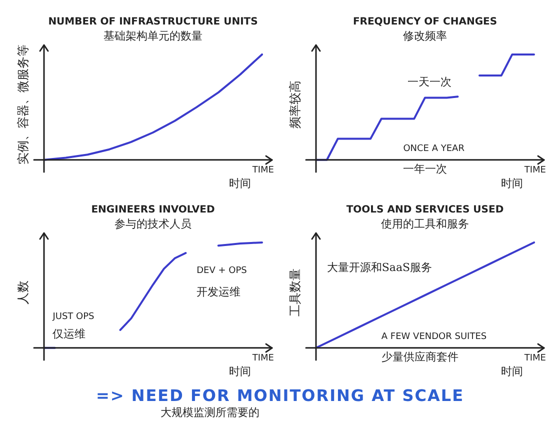  What do you see at coordinates (153, 22) in the screenshot?
I see `chart-title: NUMBER OF INFRASTRUCTURE UNITS` at bounding box center [153, 22].